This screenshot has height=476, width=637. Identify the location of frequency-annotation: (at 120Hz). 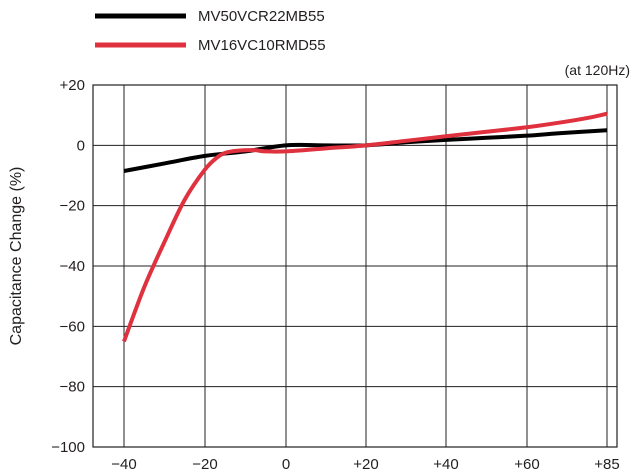
(597, 70).